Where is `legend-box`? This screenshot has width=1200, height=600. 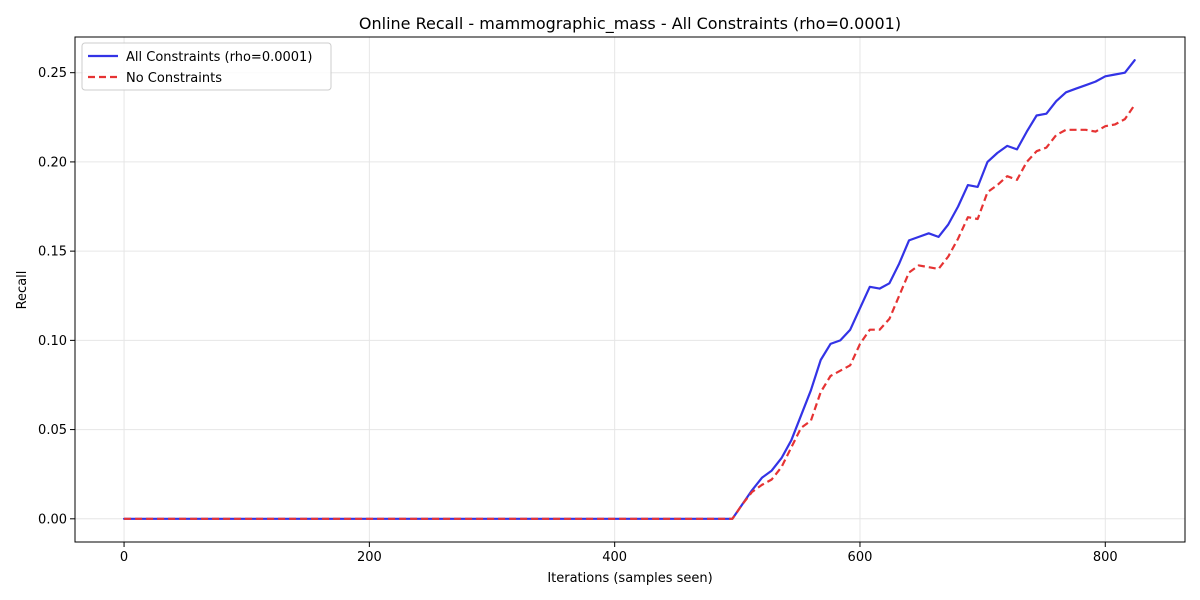 legend-box is located at coordinates (206, 66).